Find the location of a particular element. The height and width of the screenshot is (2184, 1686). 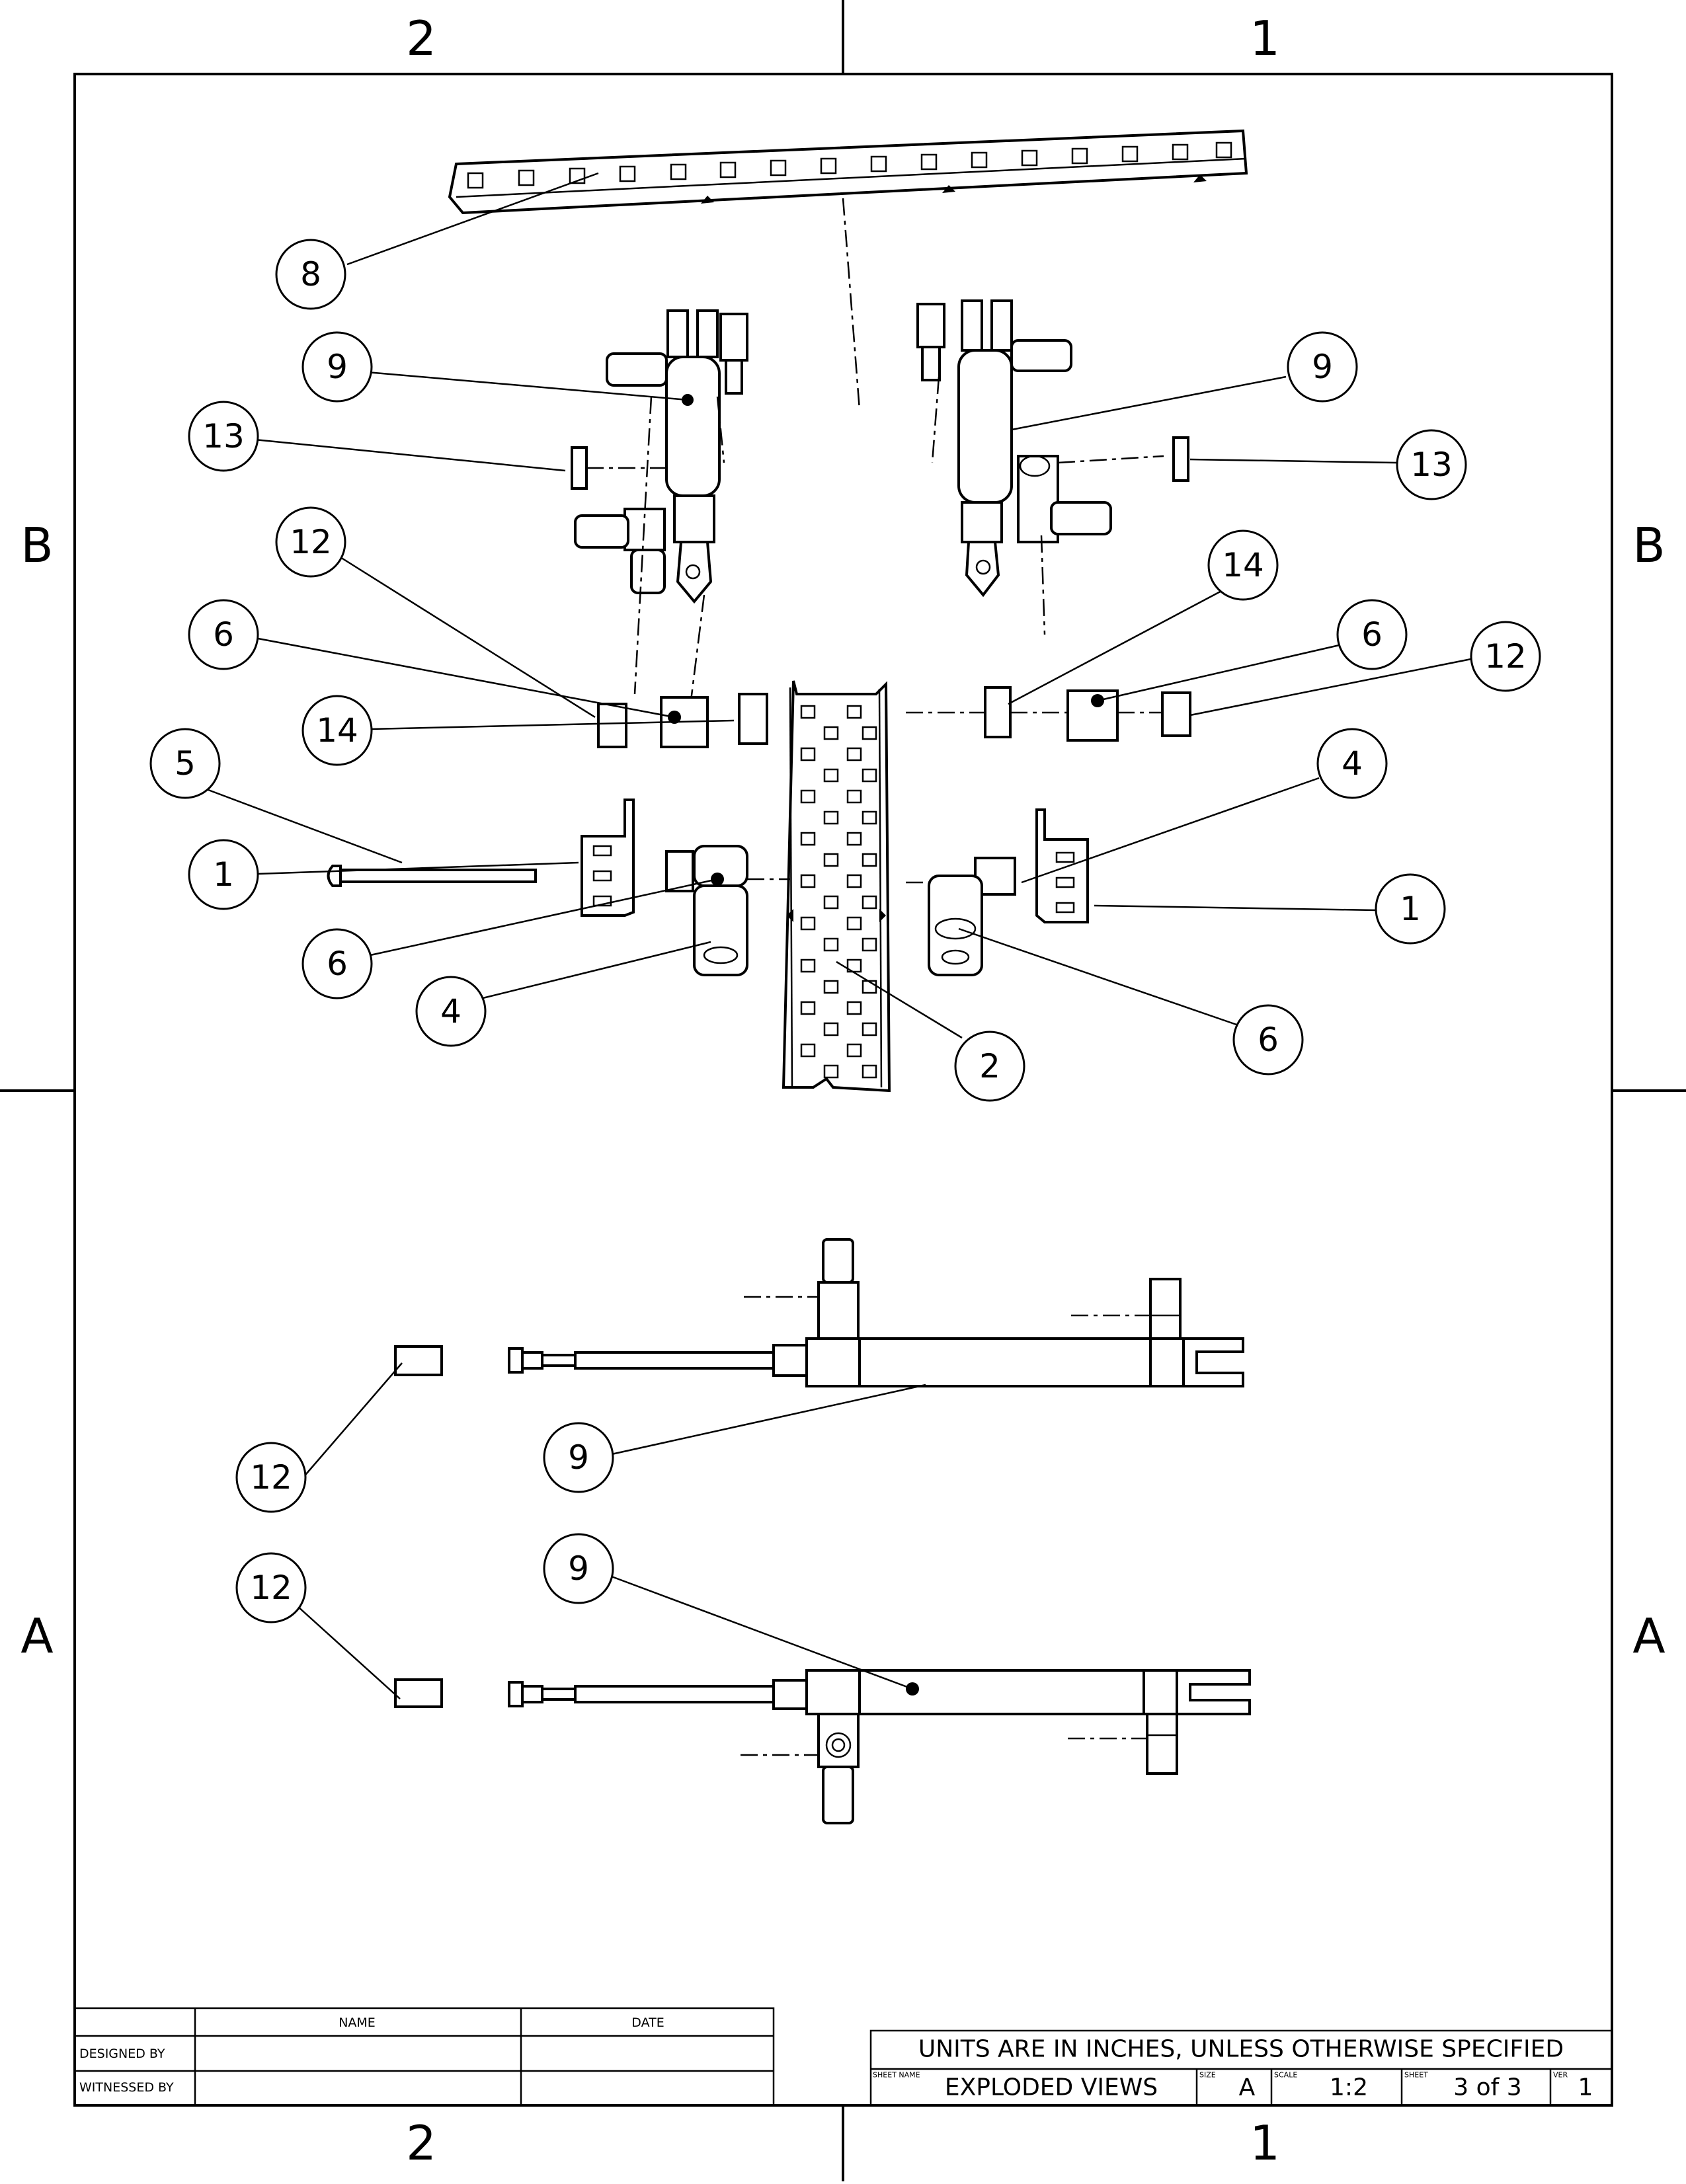

zone-label-bottom-left: 2 is located at coordinates (421, 2143).